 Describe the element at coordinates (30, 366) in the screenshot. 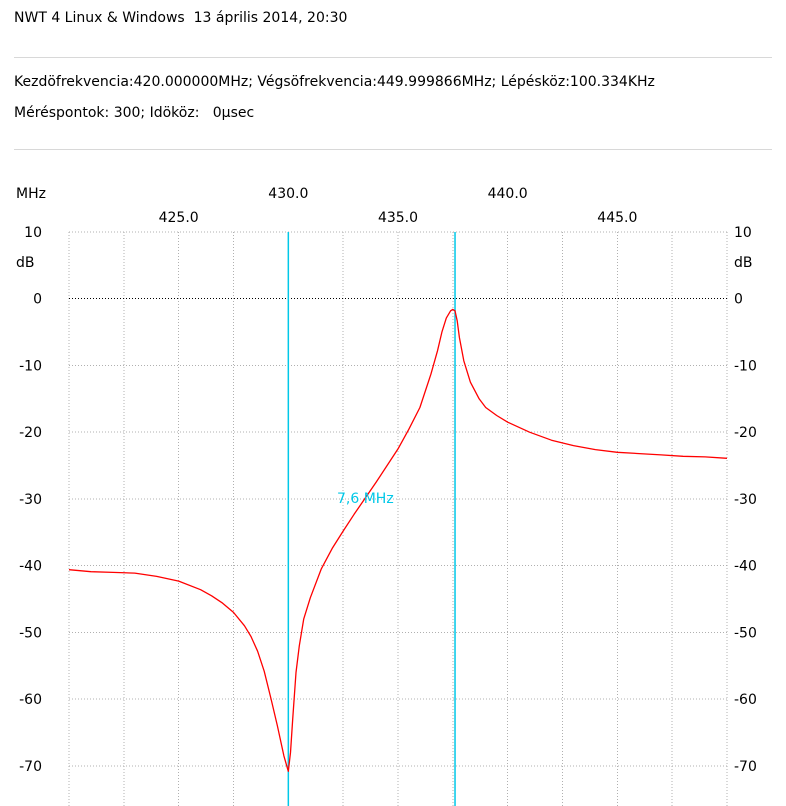

I see `y-tick-label-left: -10` at that location.